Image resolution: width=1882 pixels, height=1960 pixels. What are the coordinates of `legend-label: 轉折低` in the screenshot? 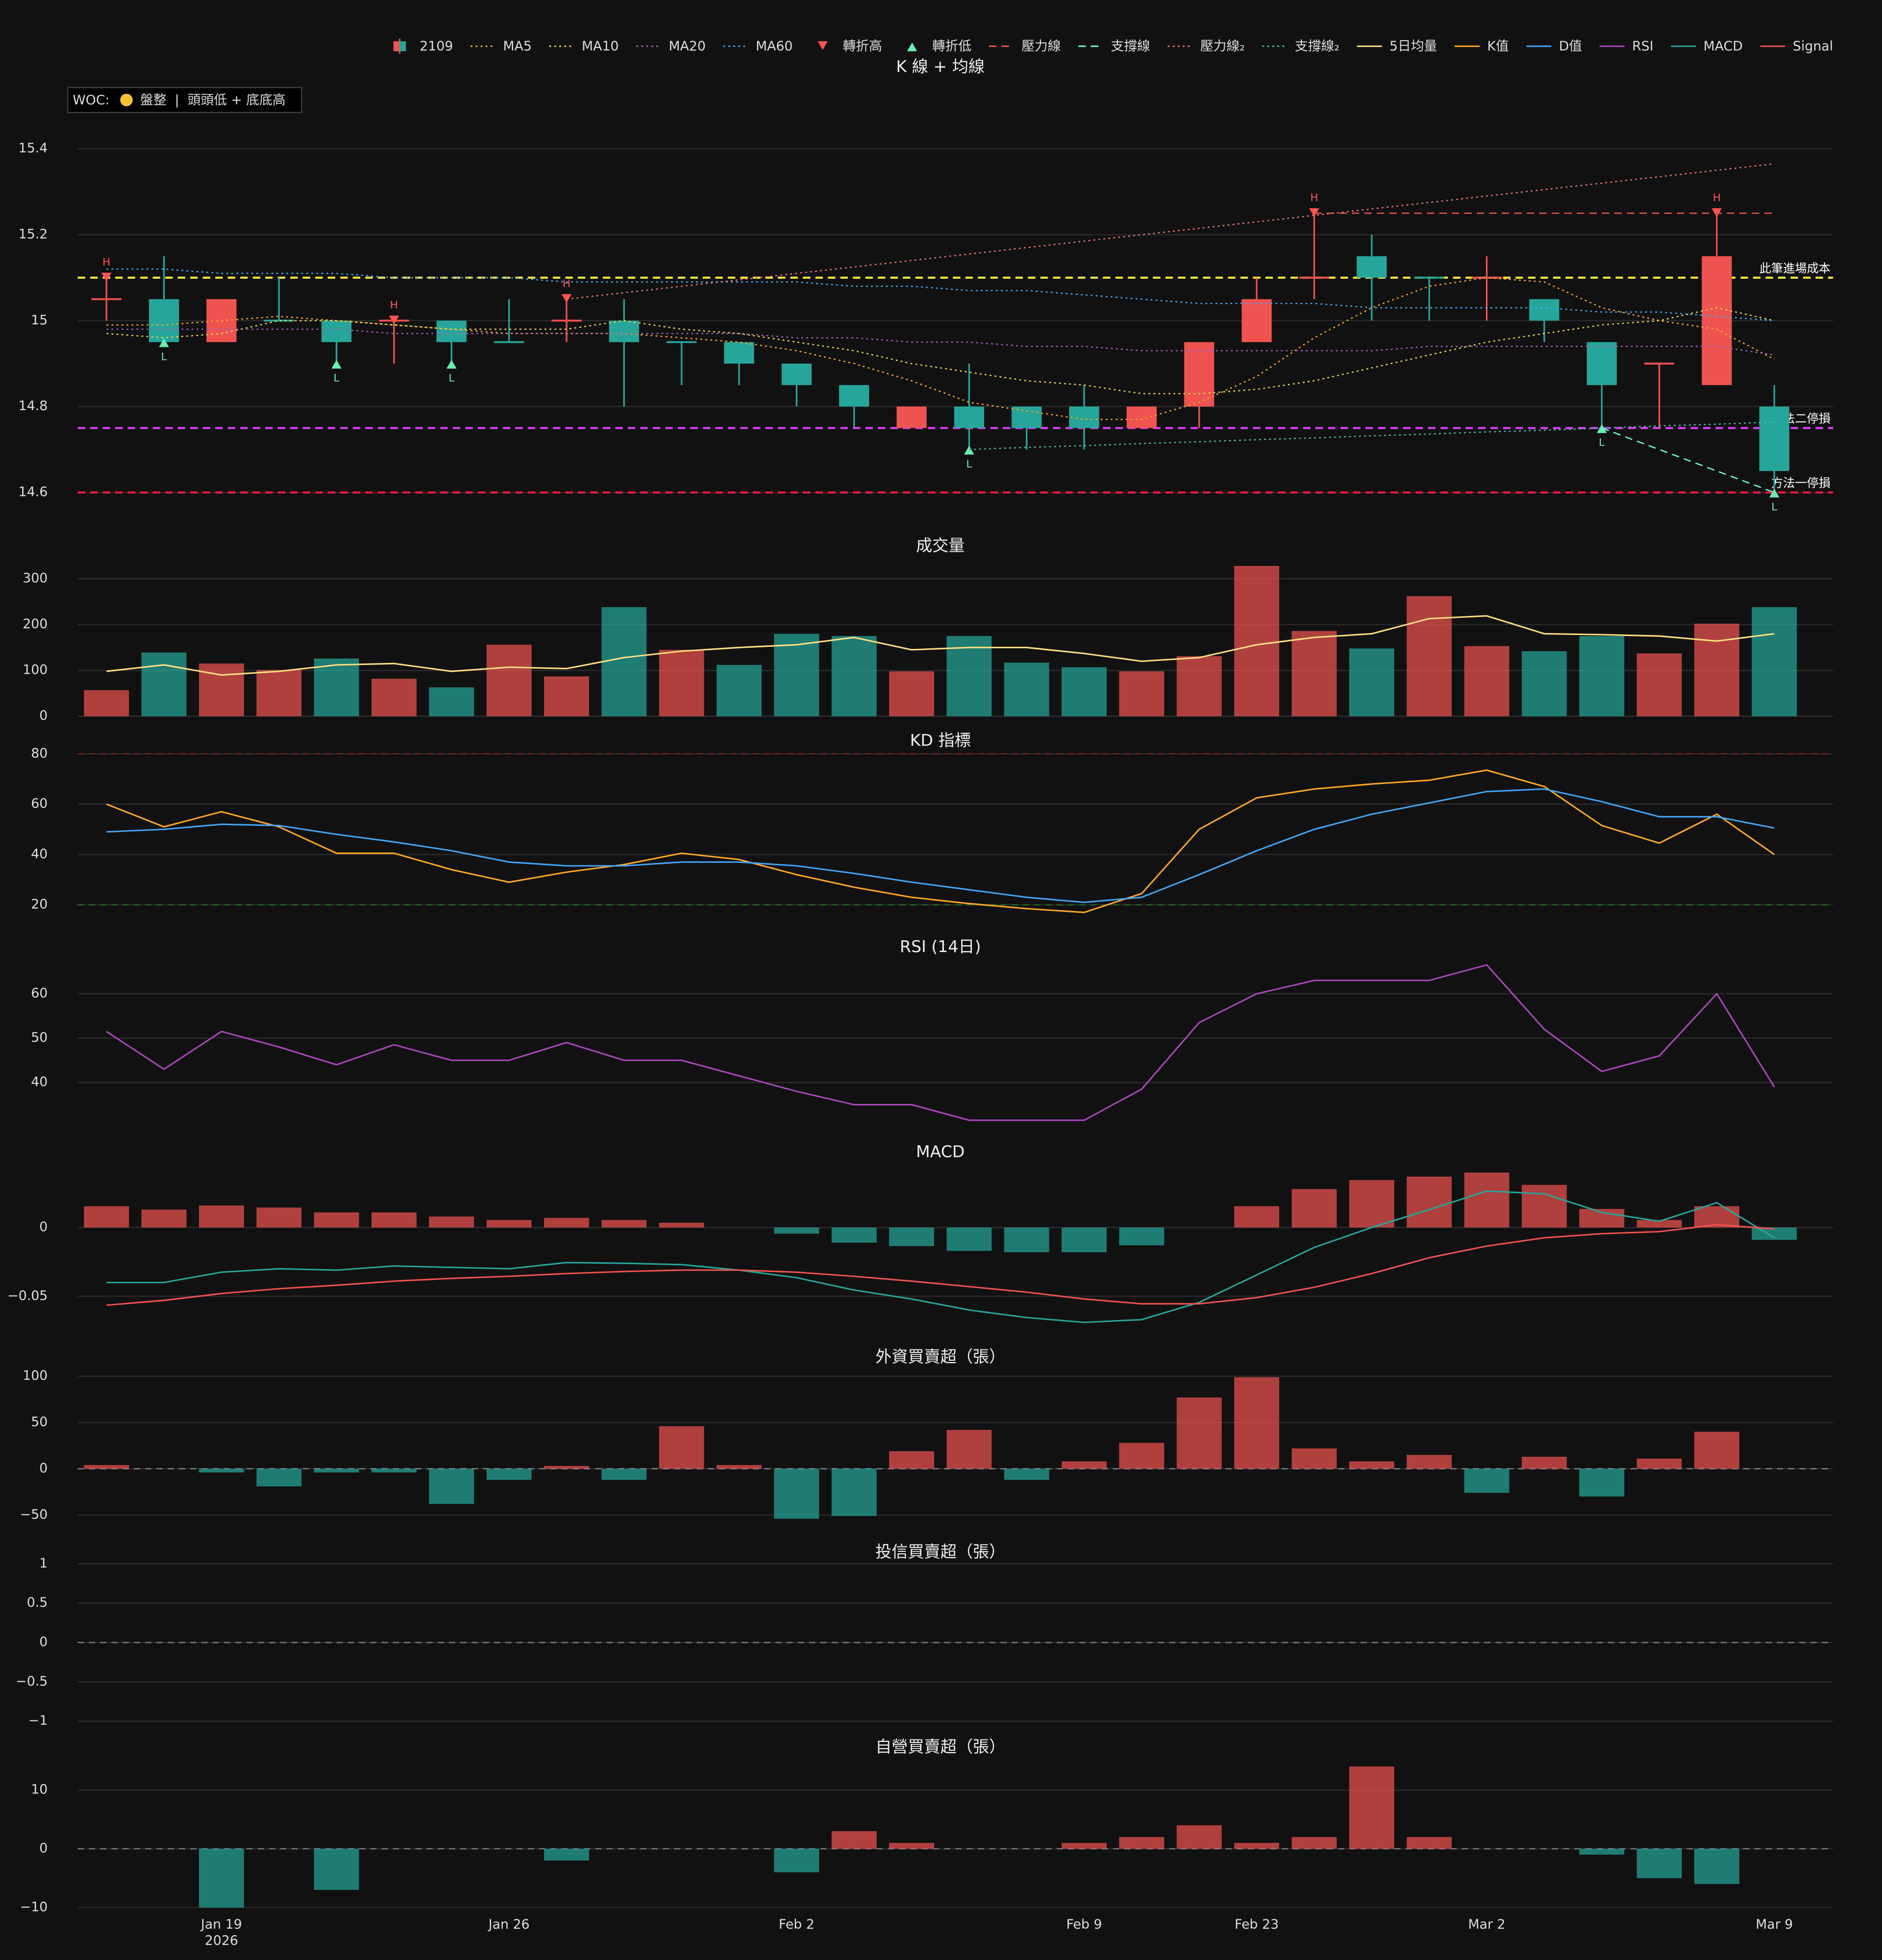 It's located at (952, 47).